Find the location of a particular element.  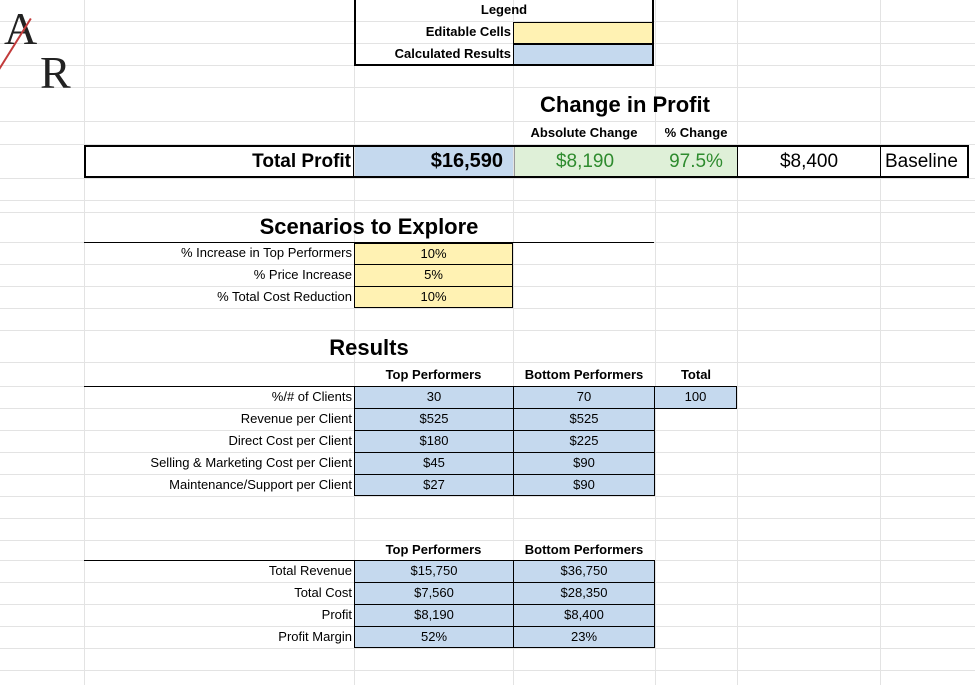

results-bottom-maintenance: $90 is located at coordinates (584, 485).